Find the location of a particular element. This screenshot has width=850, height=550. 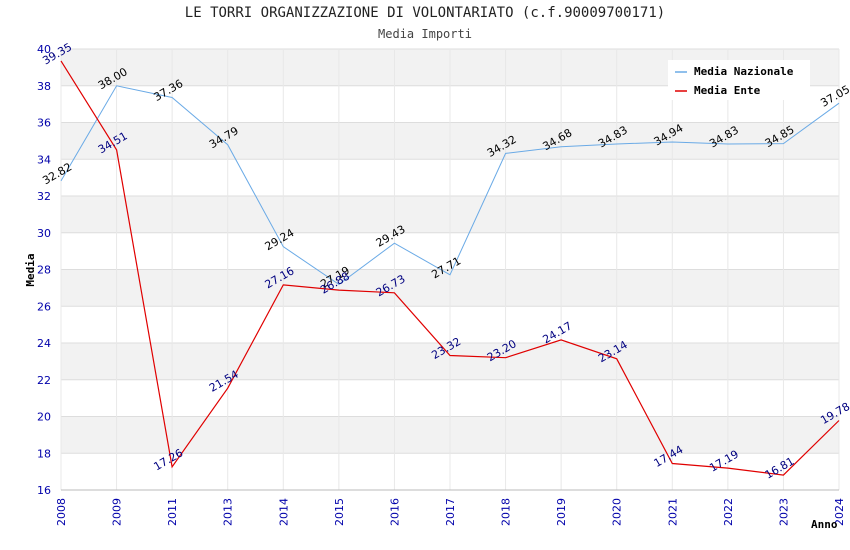

y-tick-label: 30 is located at coordinates (44, 233).